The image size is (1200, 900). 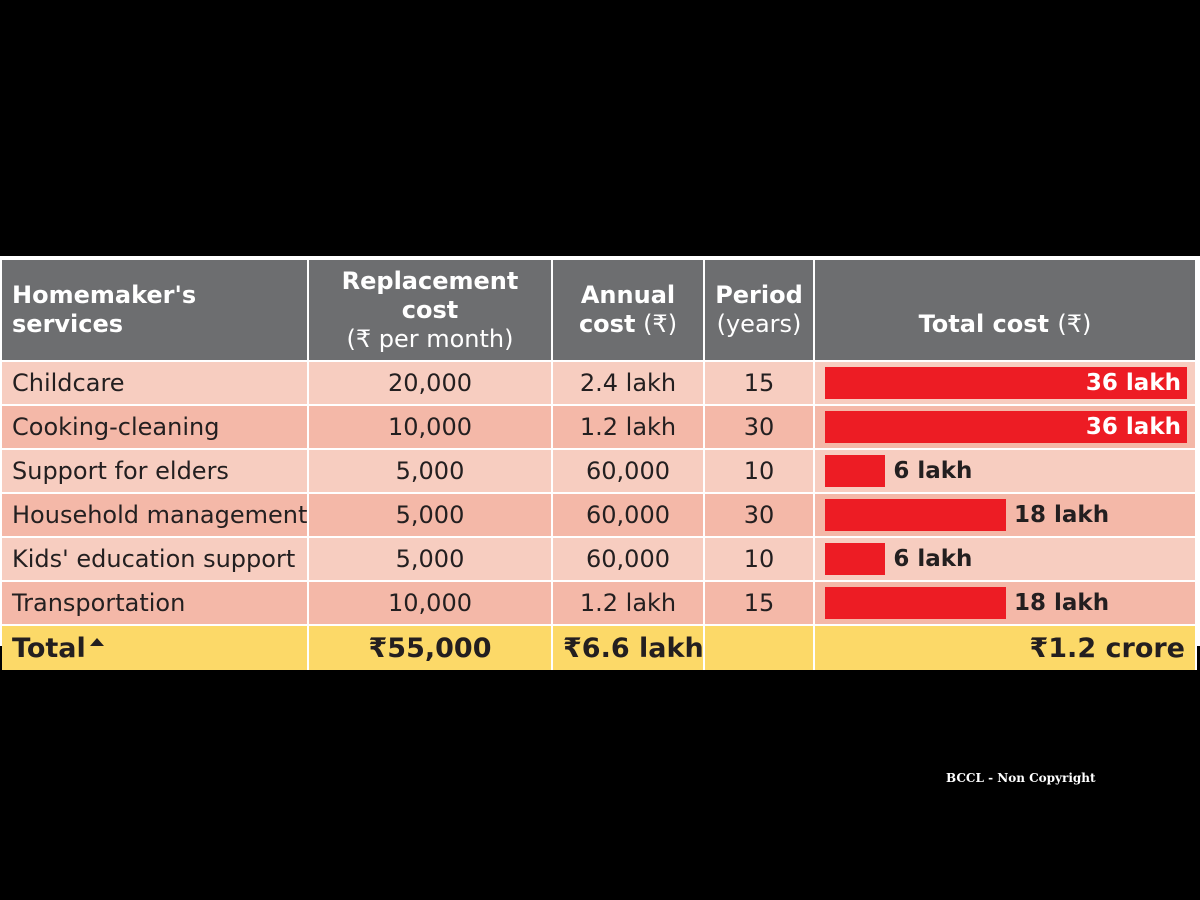 I want to click on table-row: Transportation 10,000 1.2 lakh 15 18 lakh, so click(x=599, y=602).